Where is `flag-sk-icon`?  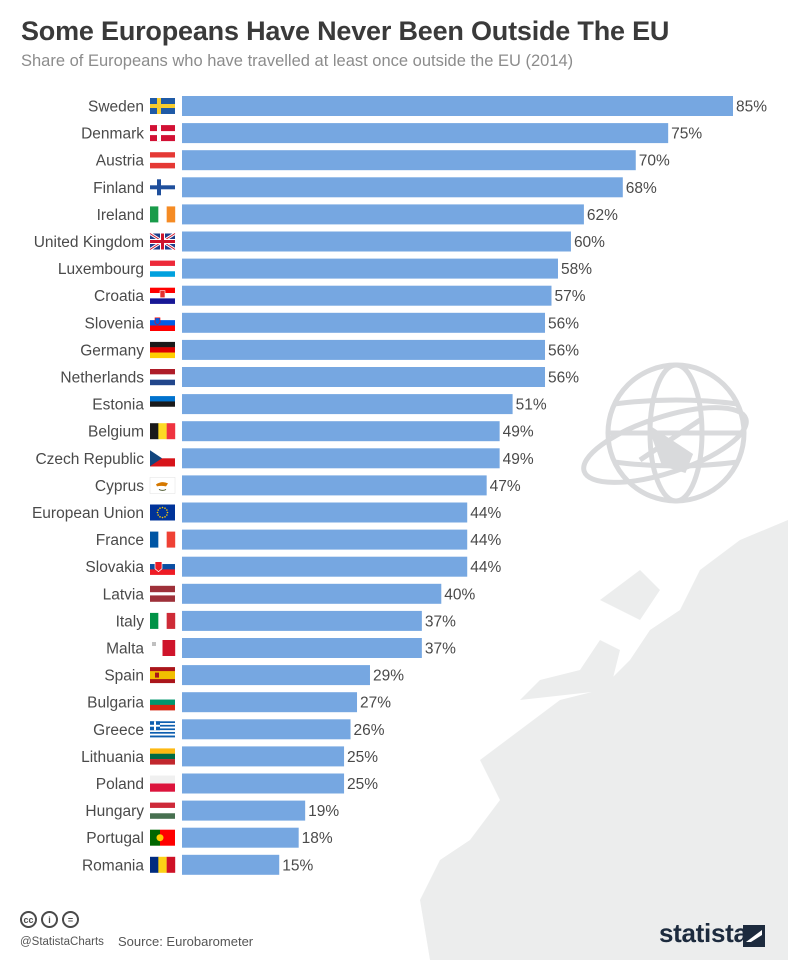
flag-sk-icon is located at coordinates (162, 566).